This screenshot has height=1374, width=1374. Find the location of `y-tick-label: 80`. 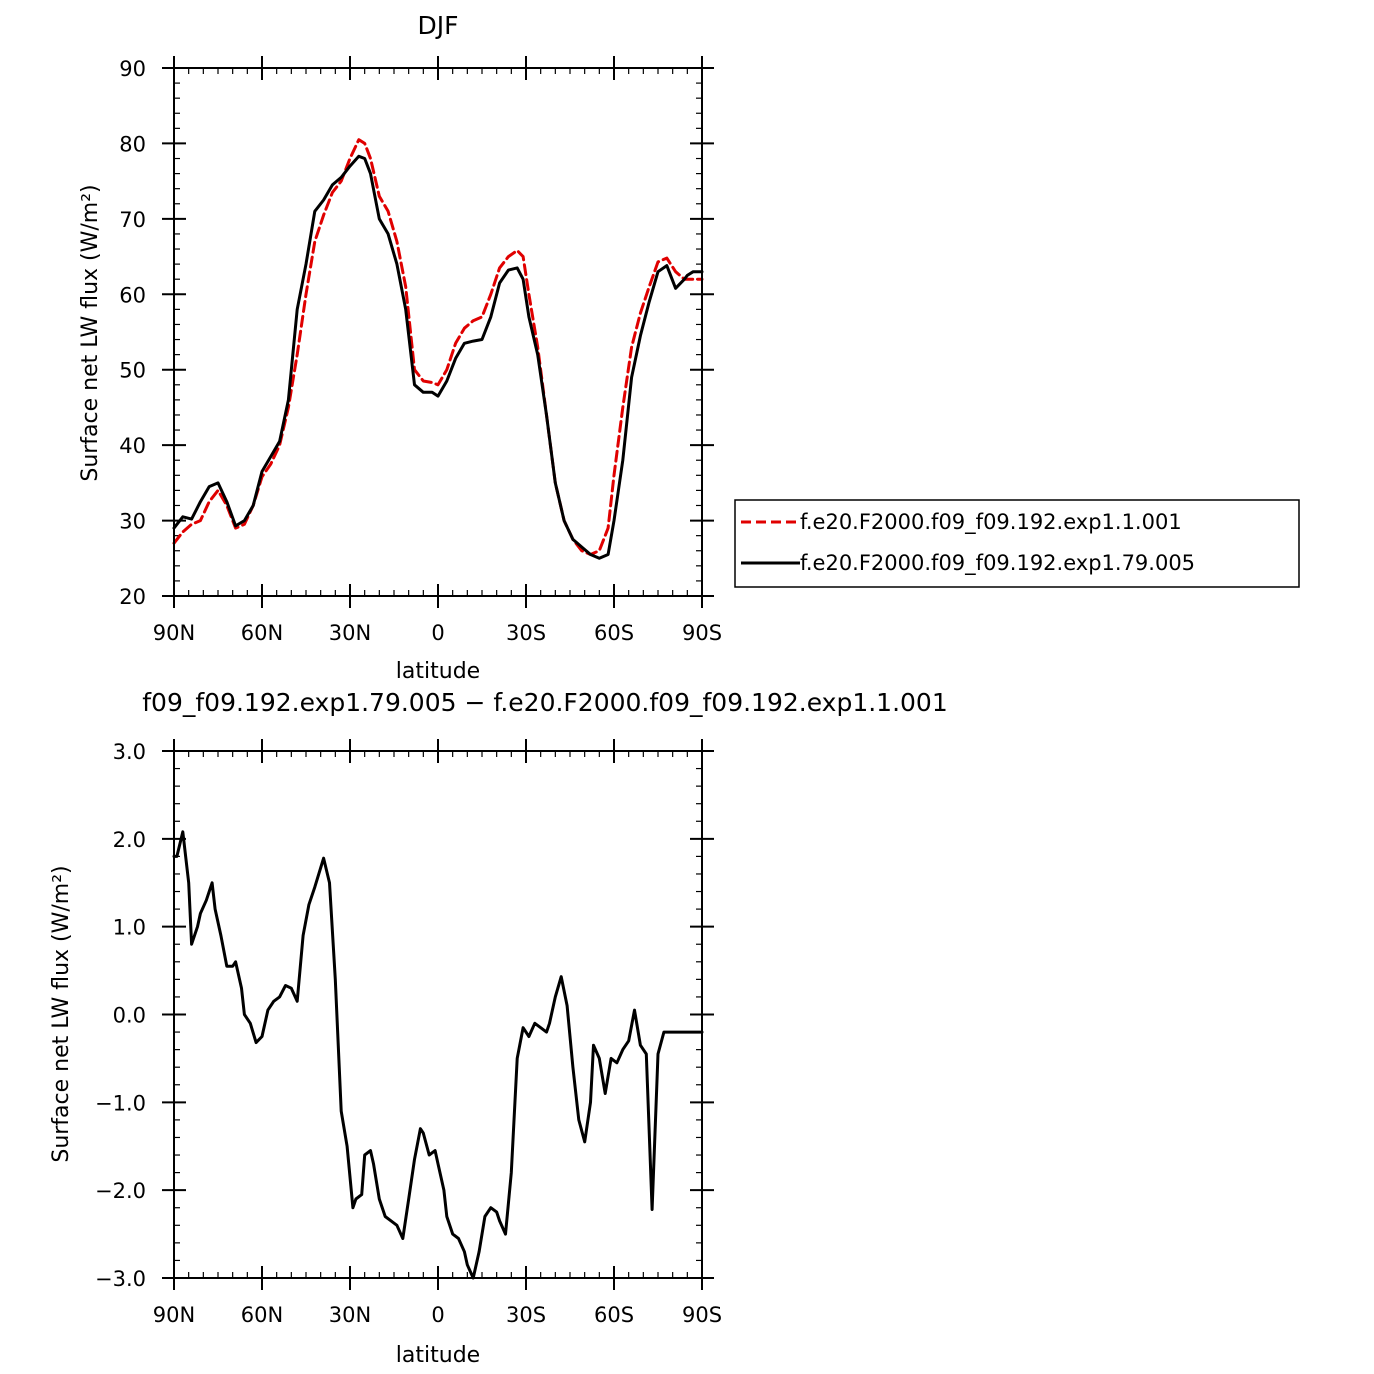

y-tick-label: 80 is located at coordinates (132, 144).